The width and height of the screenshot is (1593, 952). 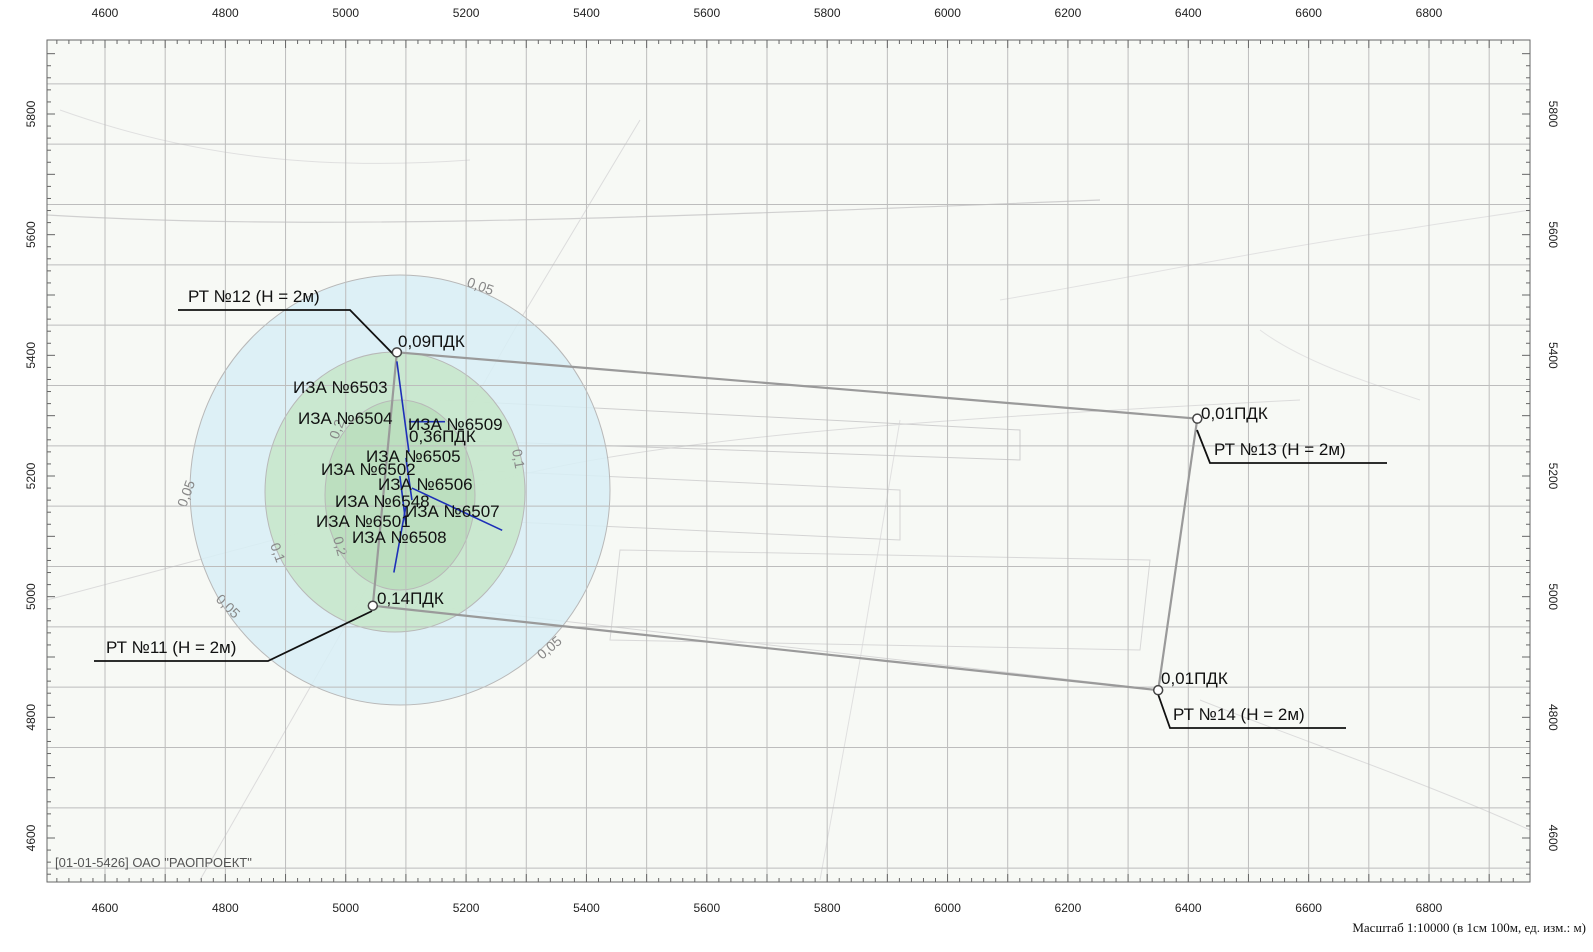 What do you see at coordinates (171, 647) in the screenshot?
I see `control-point-label: РТ №11 (Н = 2м)` at bounding box center [171, 647].